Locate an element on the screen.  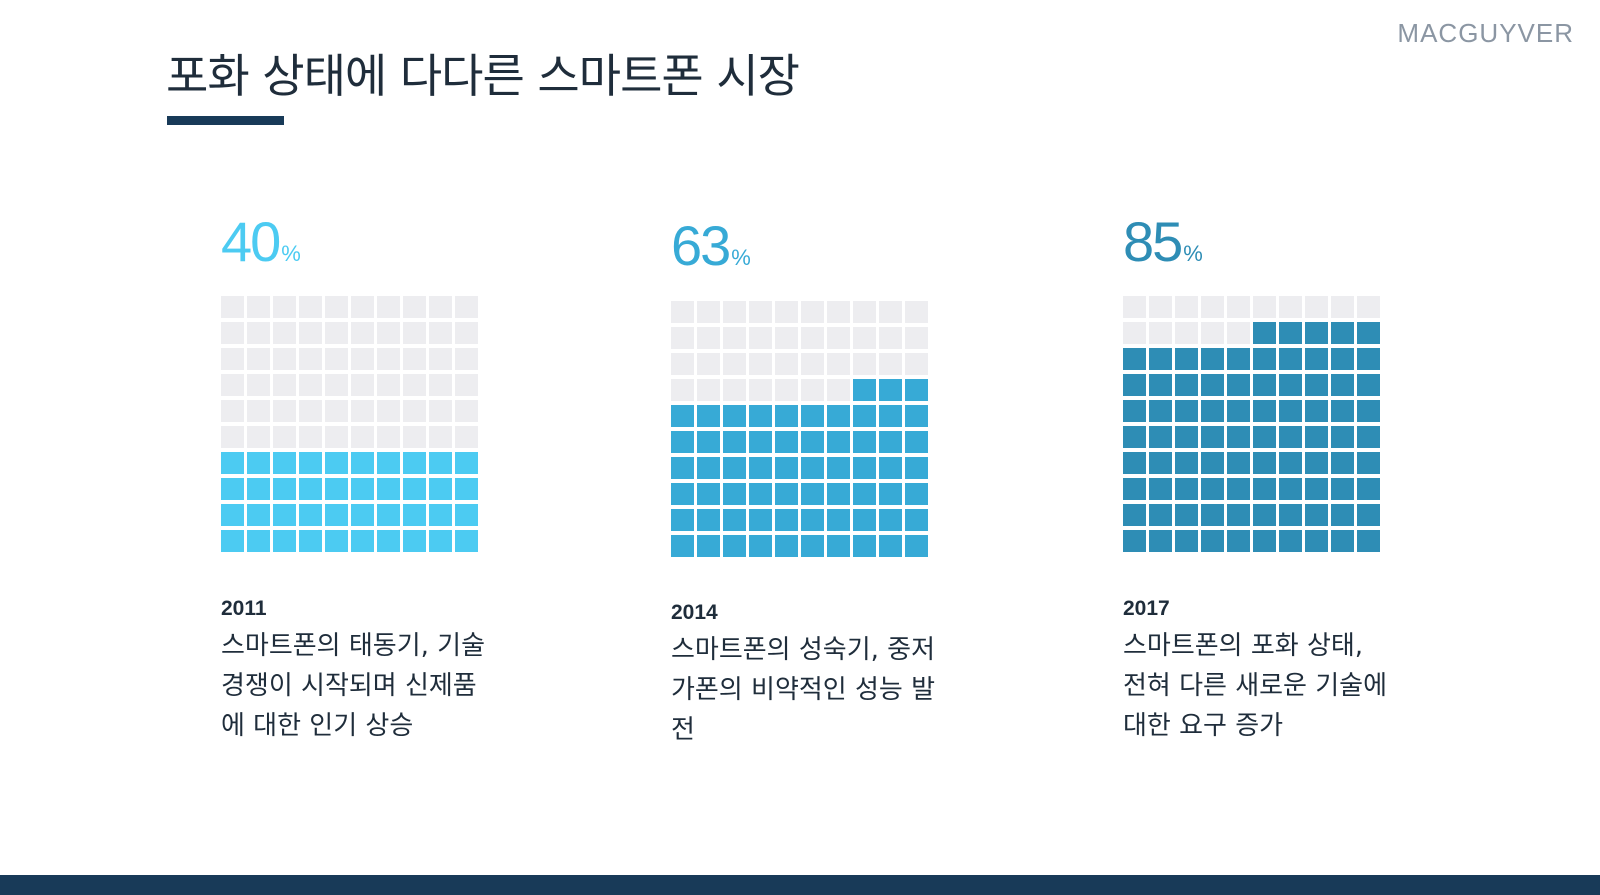
percent-value: 40 is located at coordinates (251, 241).